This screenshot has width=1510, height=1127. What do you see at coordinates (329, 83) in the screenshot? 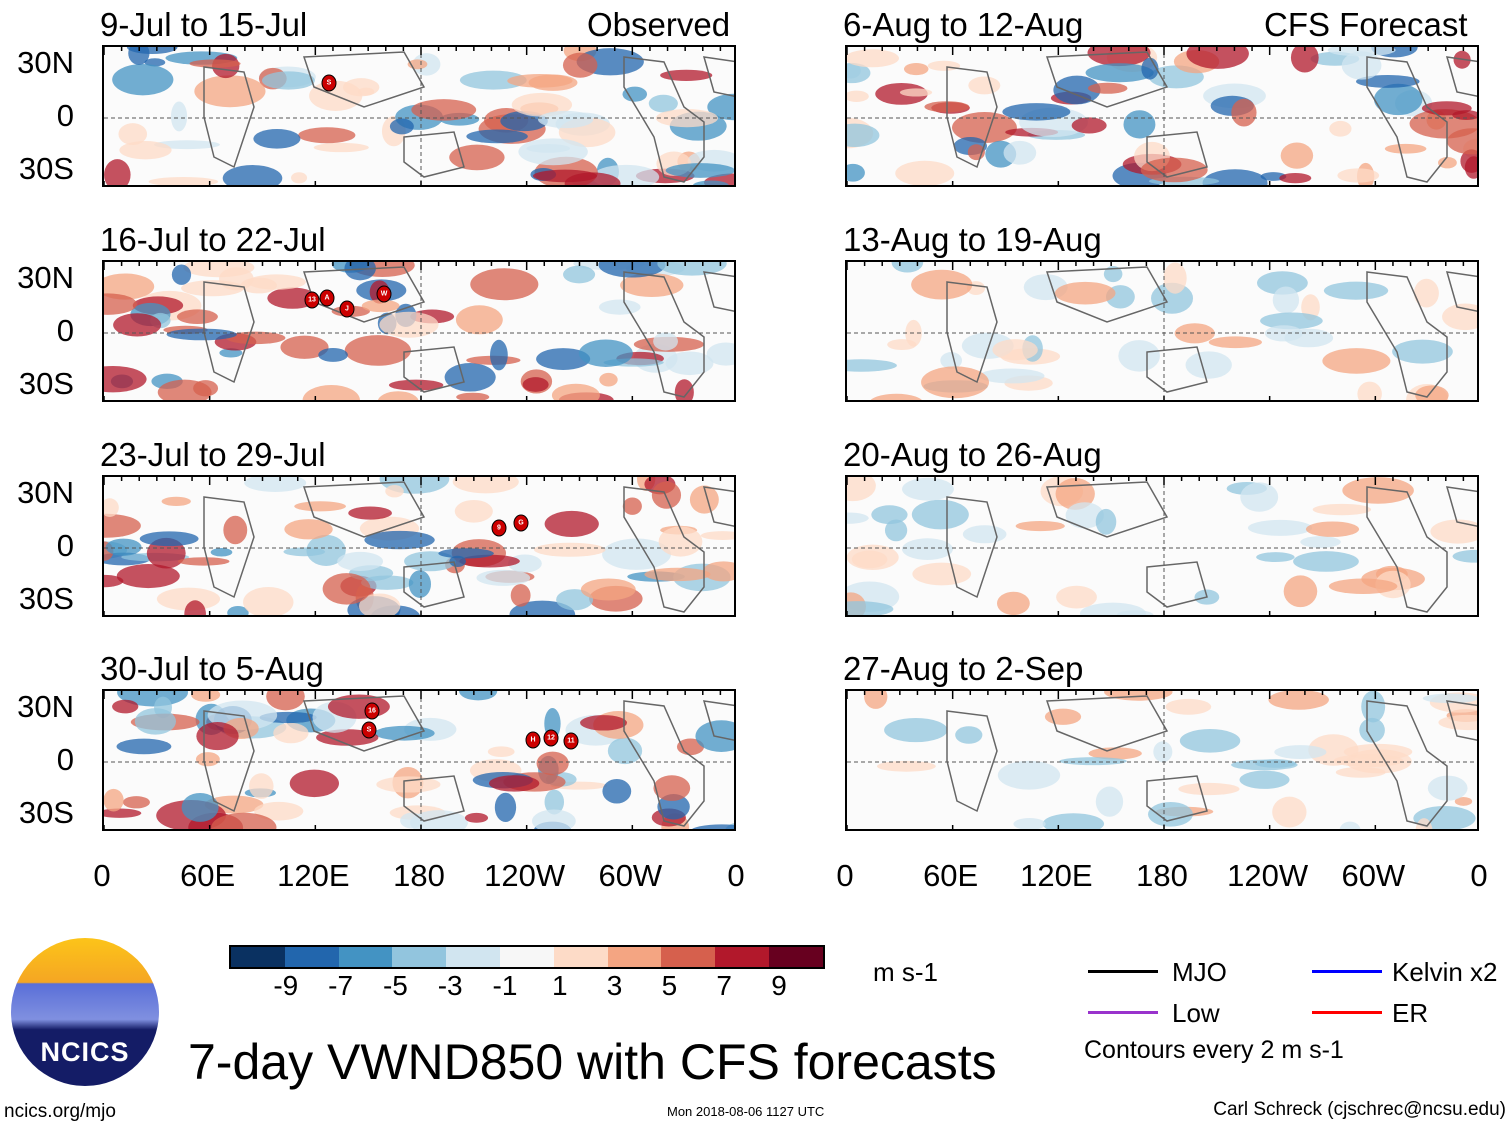
I see `tropical-cyclone-icon: S` at bounding box center [329, 83].